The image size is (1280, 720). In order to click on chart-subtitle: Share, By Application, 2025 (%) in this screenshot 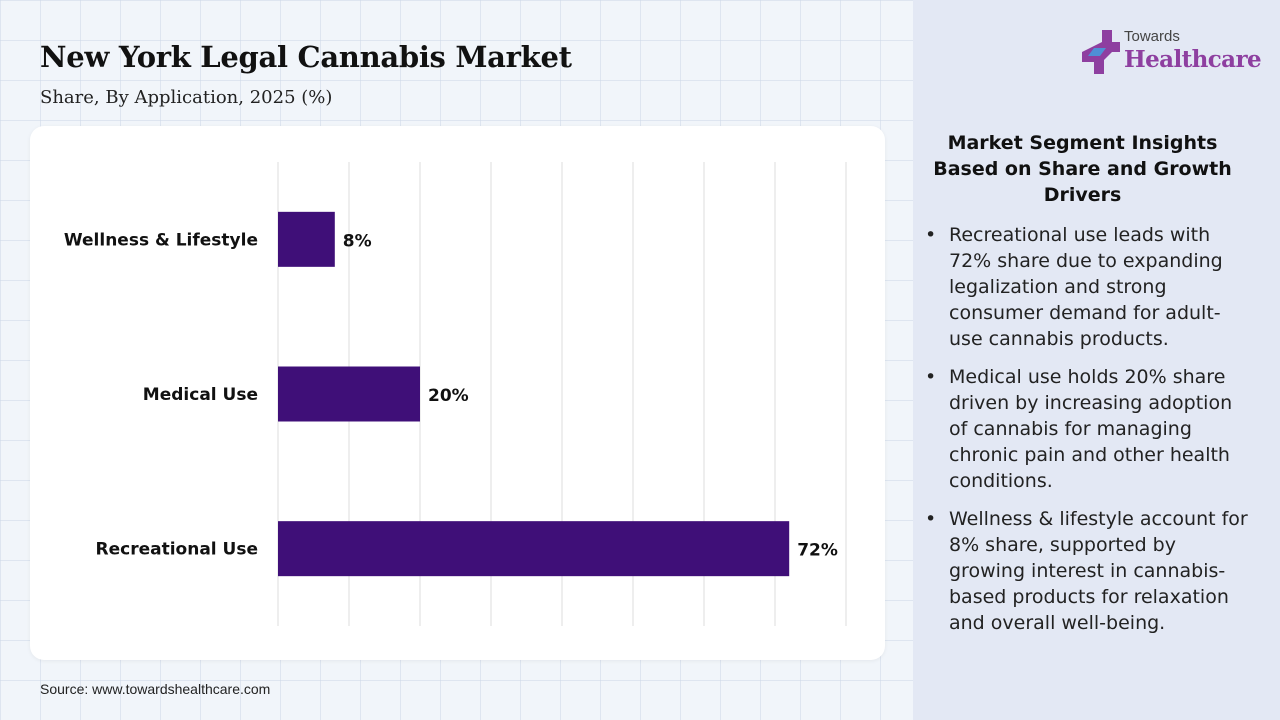, I will do `click(186, 97)`.